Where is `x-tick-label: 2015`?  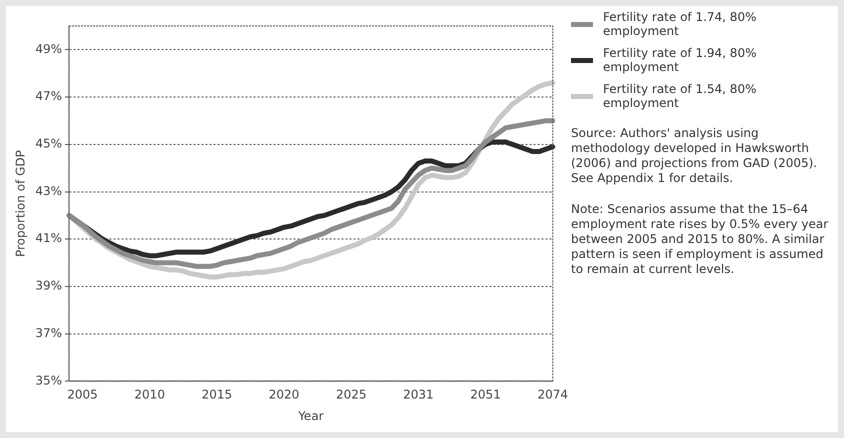
x-tick-label: 2015 is located at coordinates (217, 395).